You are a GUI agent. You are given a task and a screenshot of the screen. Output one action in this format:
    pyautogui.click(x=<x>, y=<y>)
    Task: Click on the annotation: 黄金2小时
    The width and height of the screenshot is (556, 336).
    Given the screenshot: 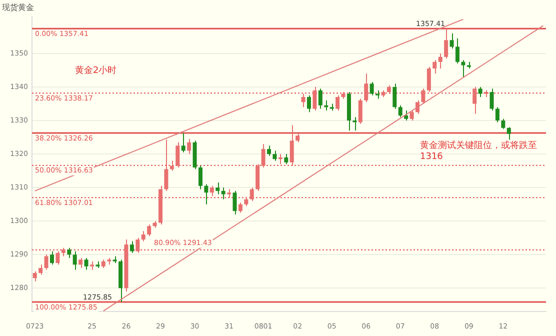 What is the action you would take?
    pyautogui.click(x=96, y=70)
    